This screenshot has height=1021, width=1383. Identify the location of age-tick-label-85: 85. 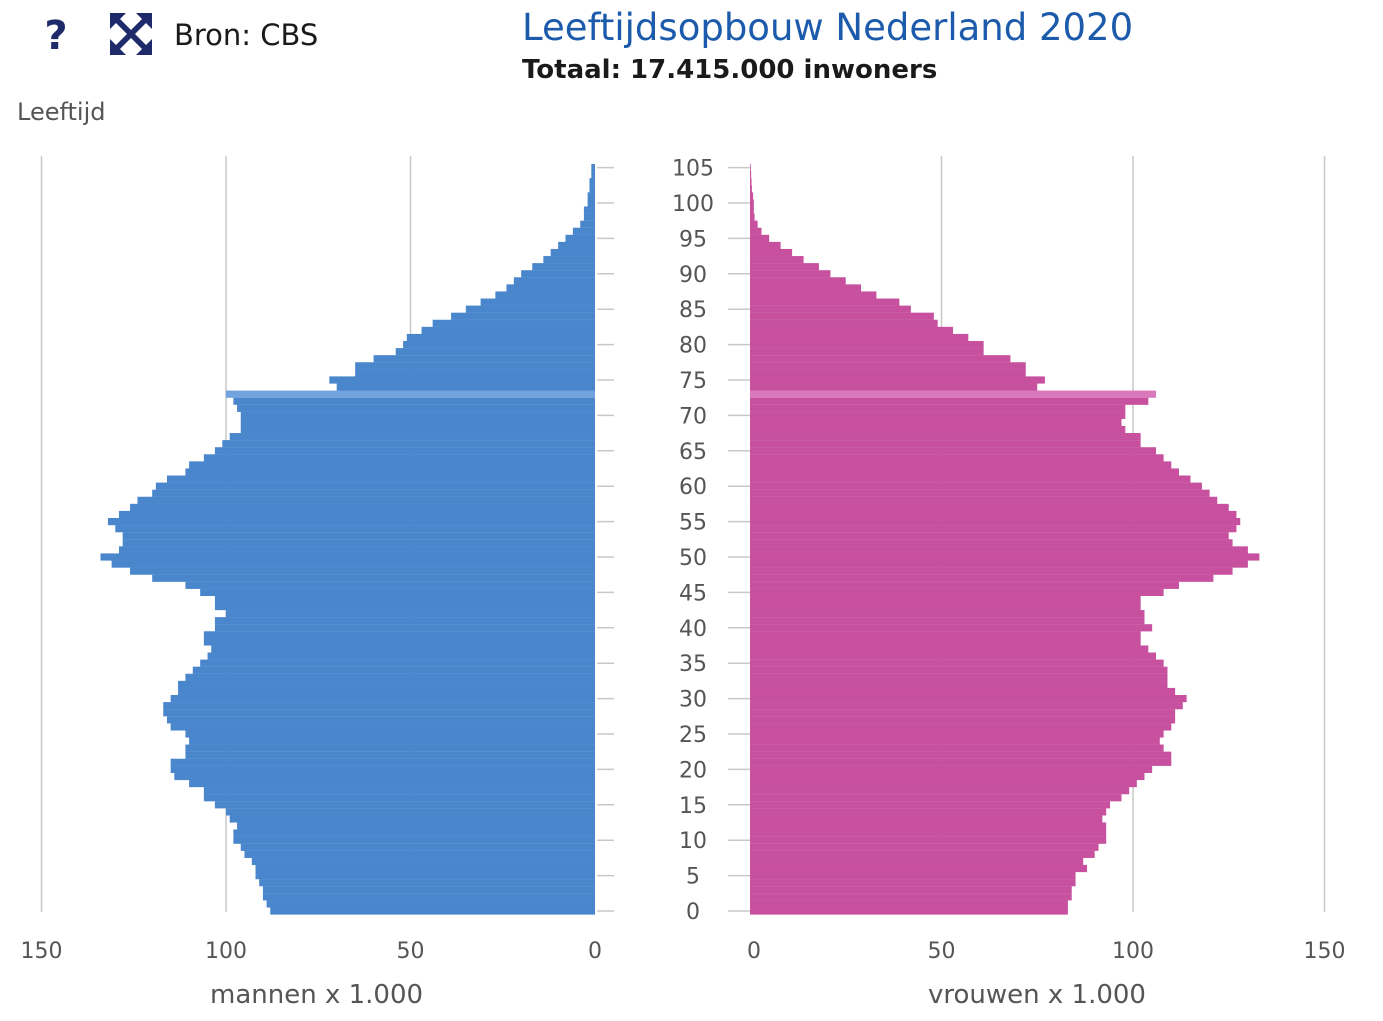
(693, 310).